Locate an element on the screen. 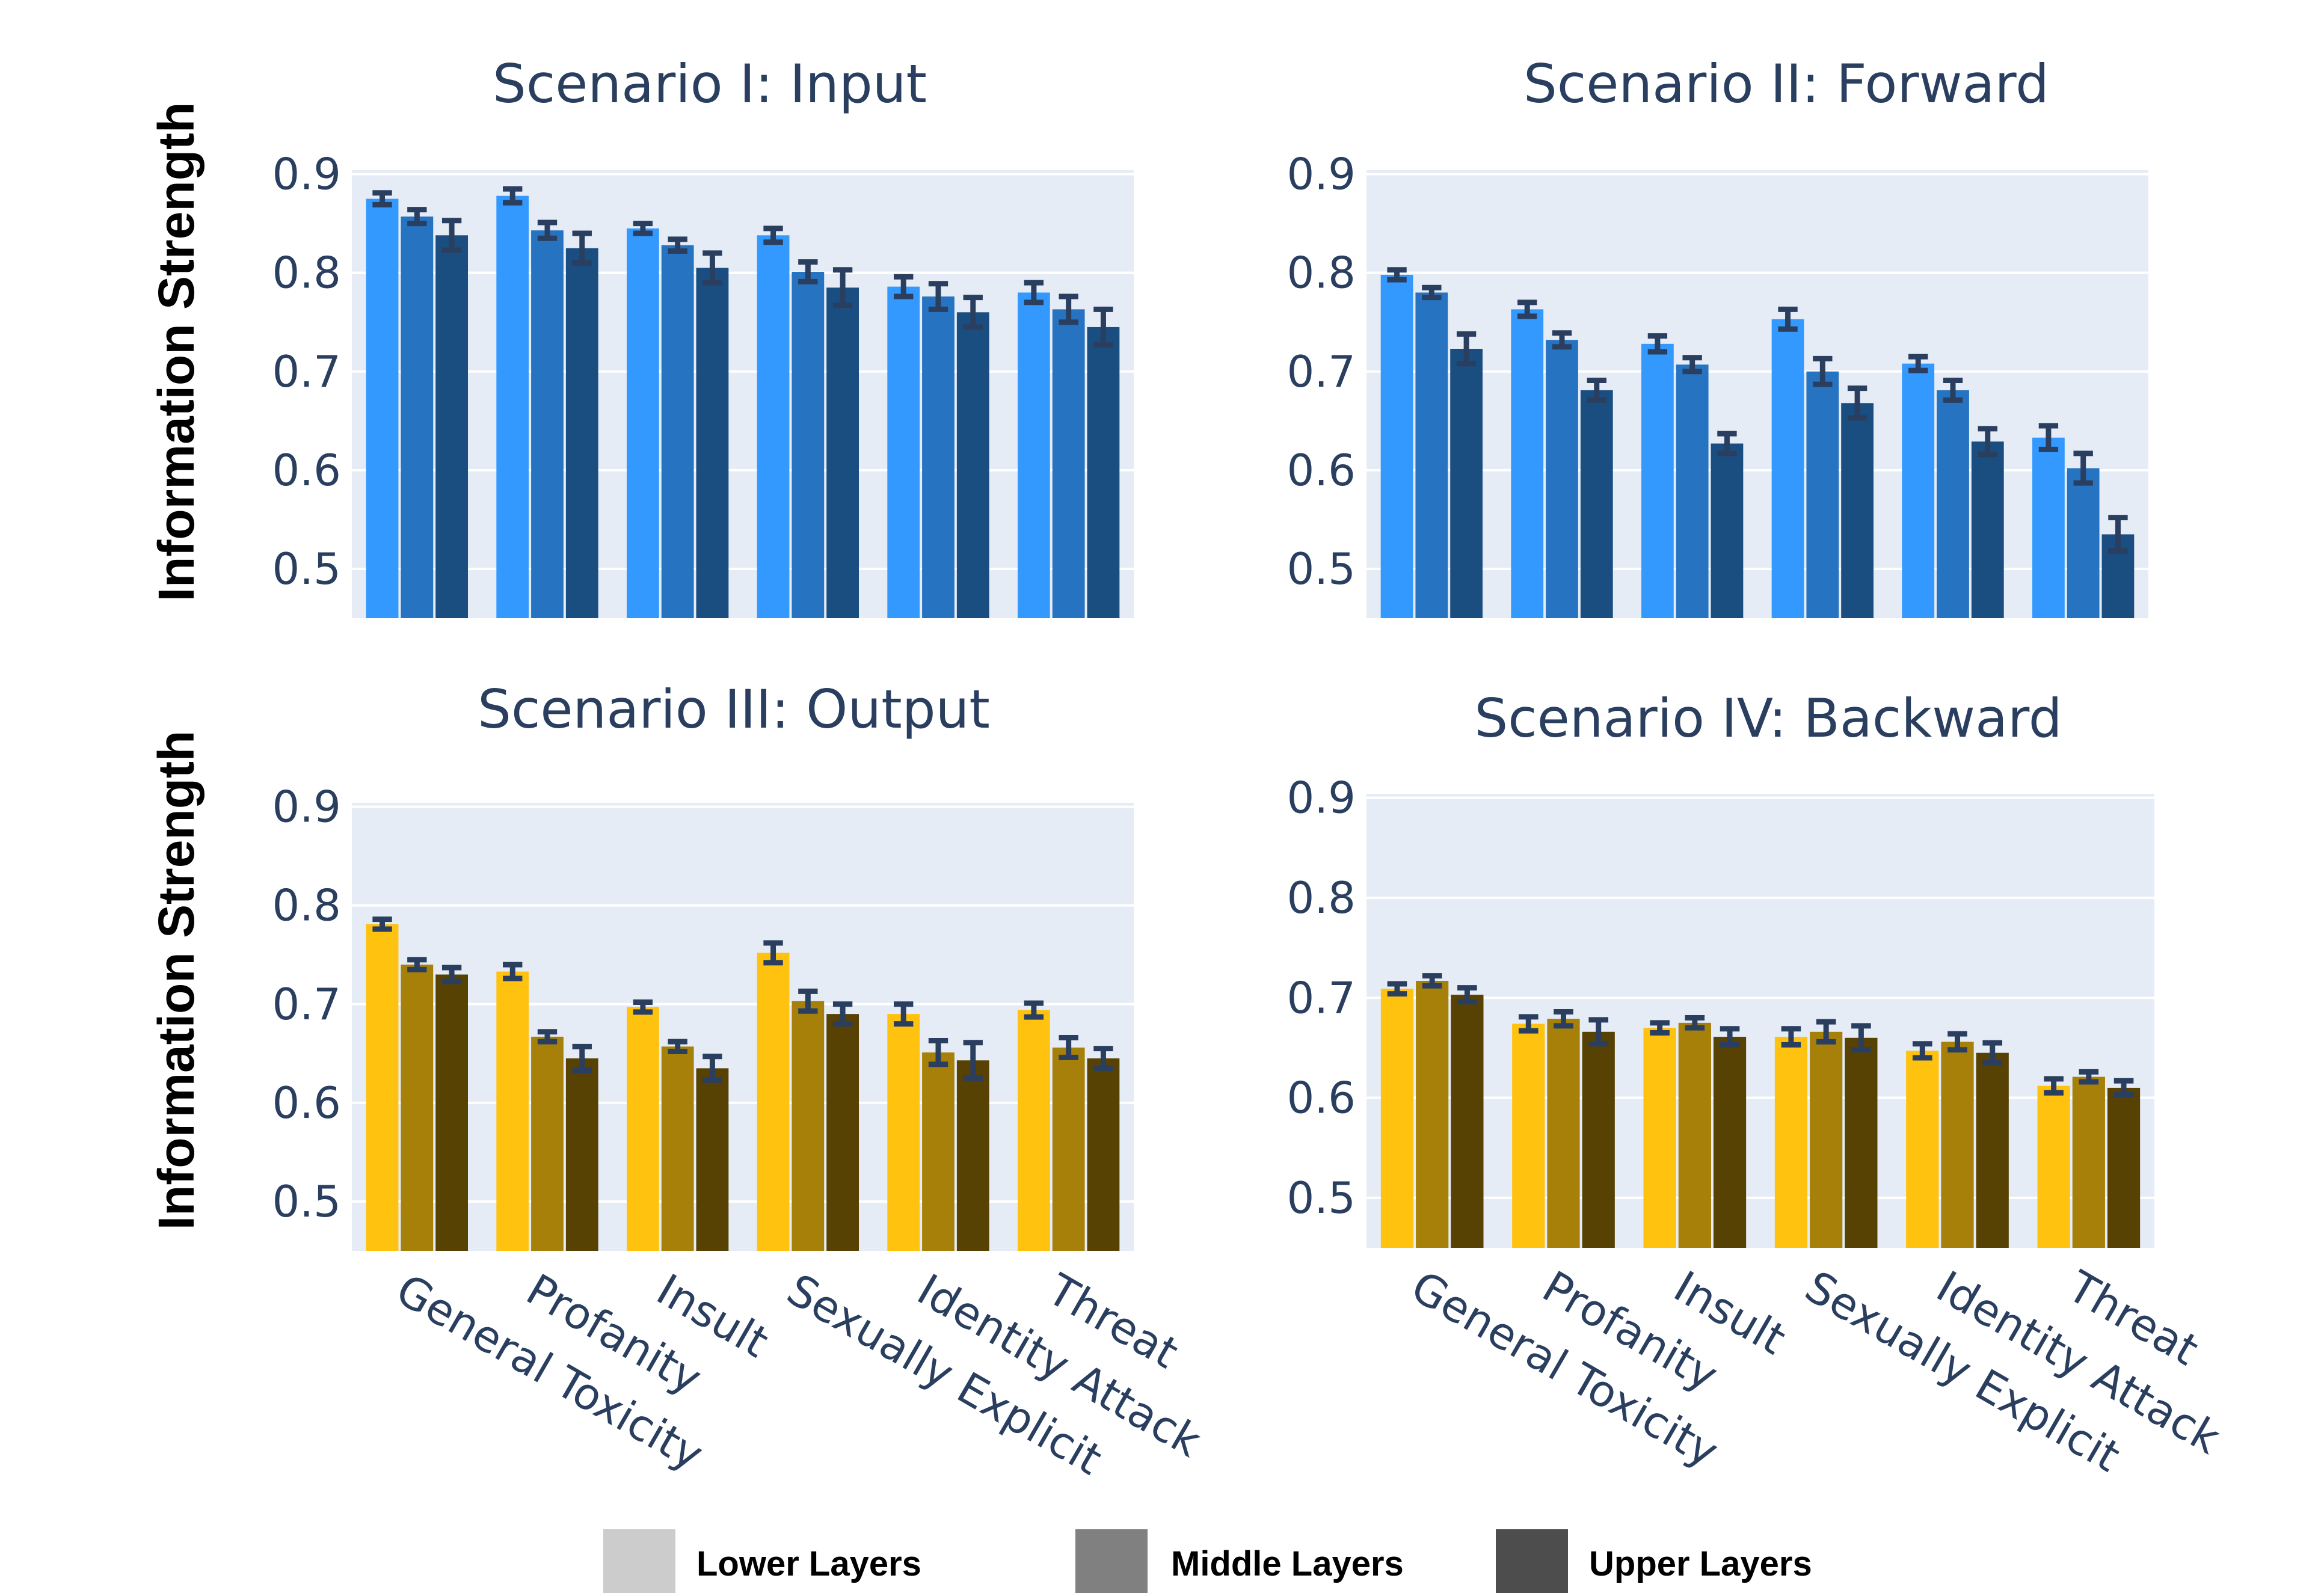 This screenshot has width=2324, height=1593. legend-label-lower: Lower Layers is located at coordinates (809, 1563).